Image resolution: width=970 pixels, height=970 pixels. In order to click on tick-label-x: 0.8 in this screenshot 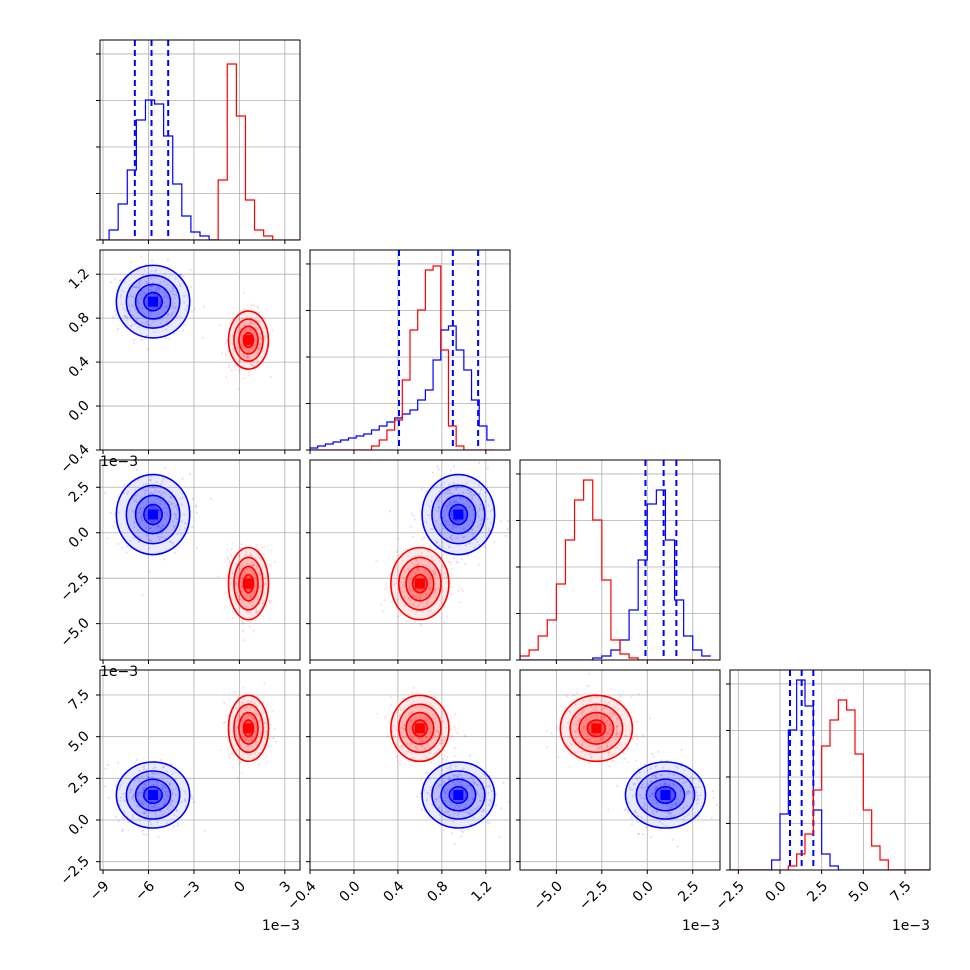, I will do `click(437, 891)`.